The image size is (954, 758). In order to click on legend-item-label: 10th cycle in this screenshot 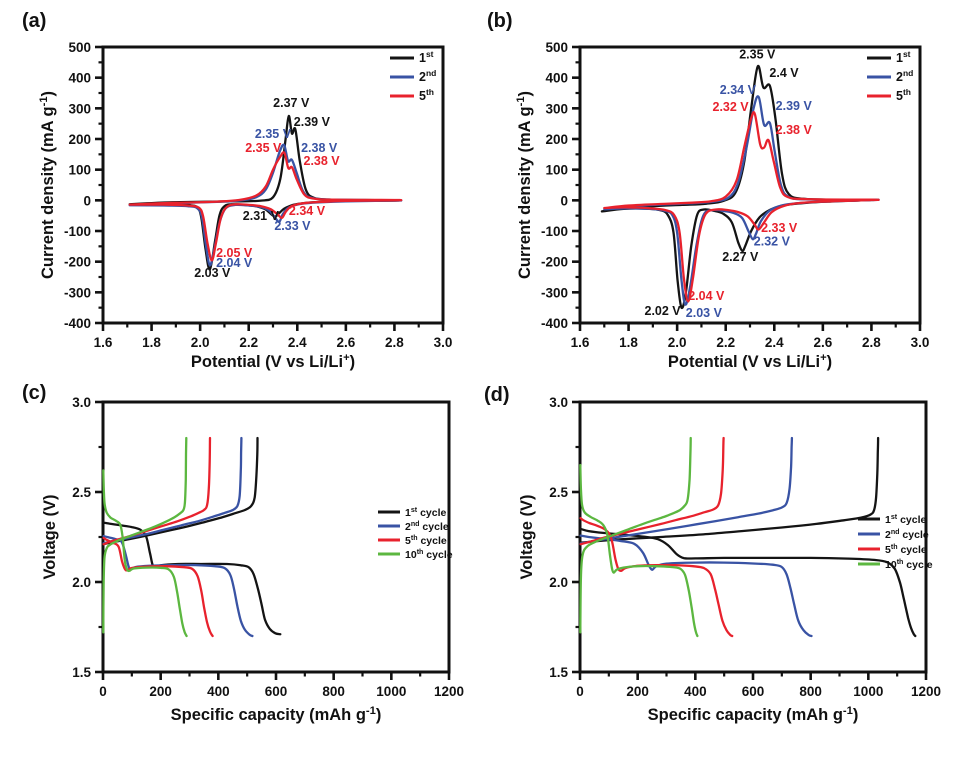, I will do `click(429, 554)`.